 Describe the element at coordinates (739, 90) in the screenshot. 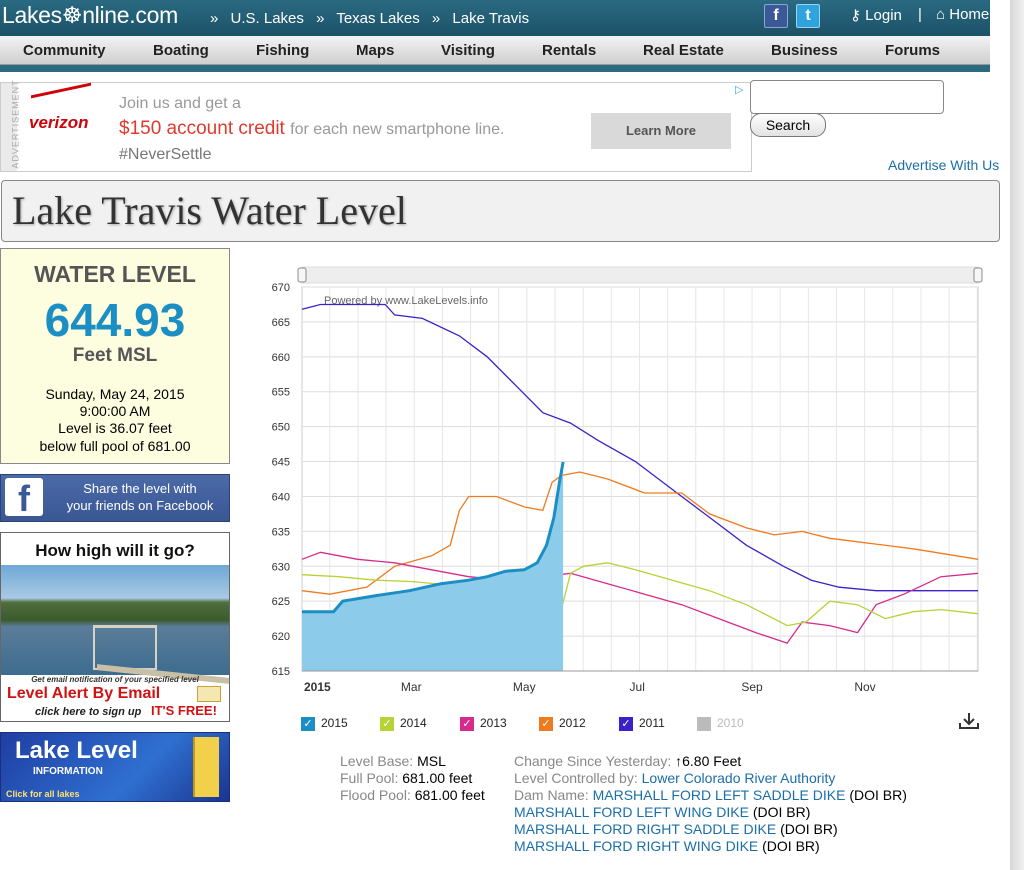

I see `adchoices-icon: ▷` at that location.